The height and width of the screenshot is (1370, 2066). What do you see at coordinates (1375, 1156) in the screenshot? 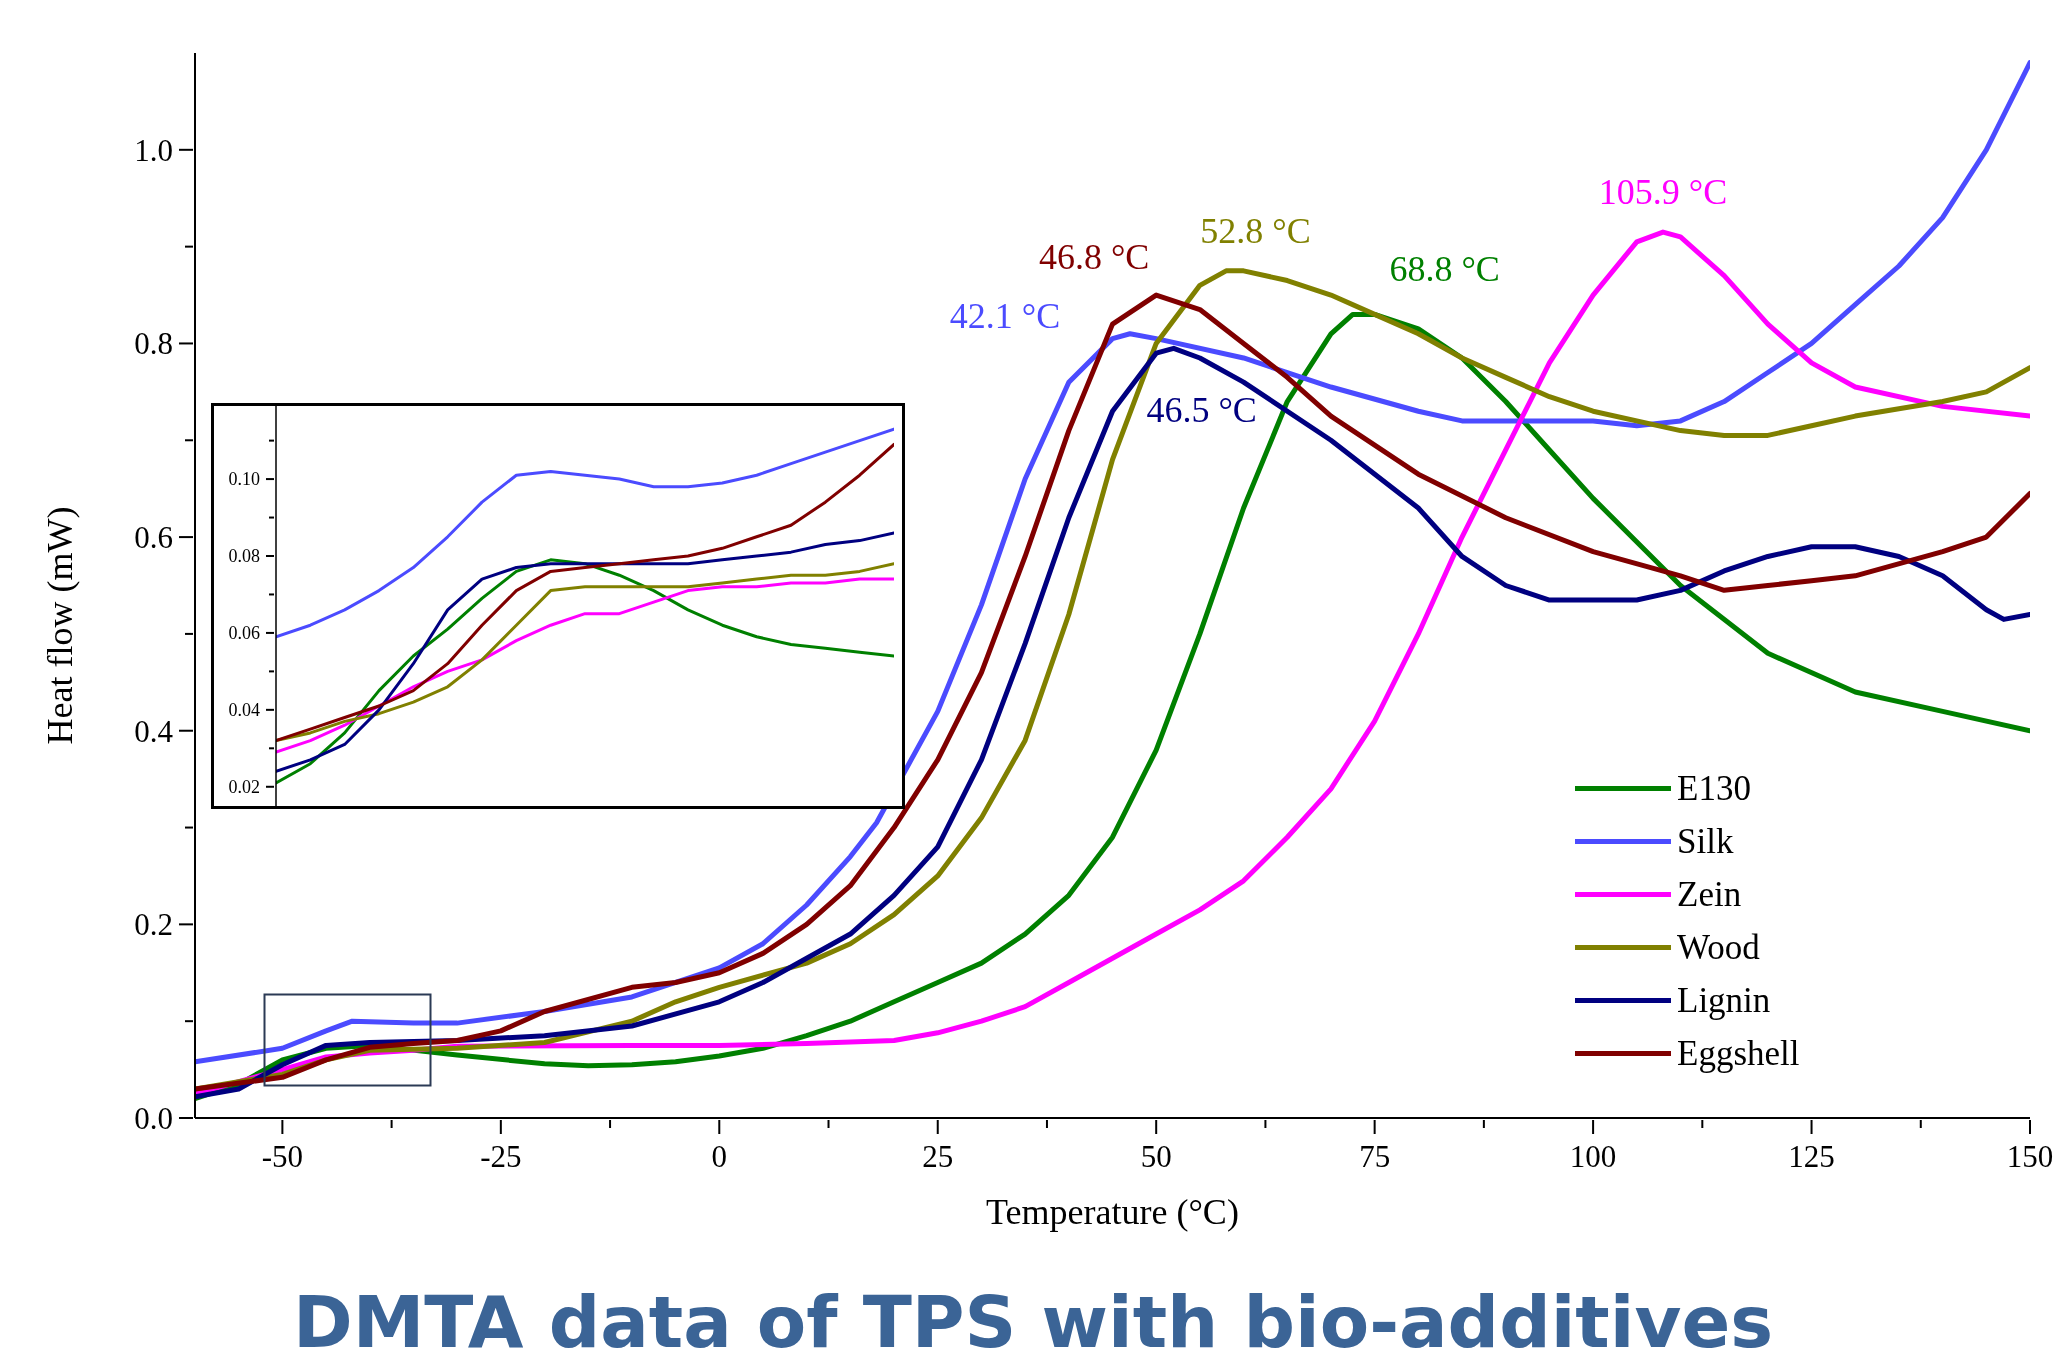
I see `x-tick-label: 75` at bounding box center [1375, 1156].